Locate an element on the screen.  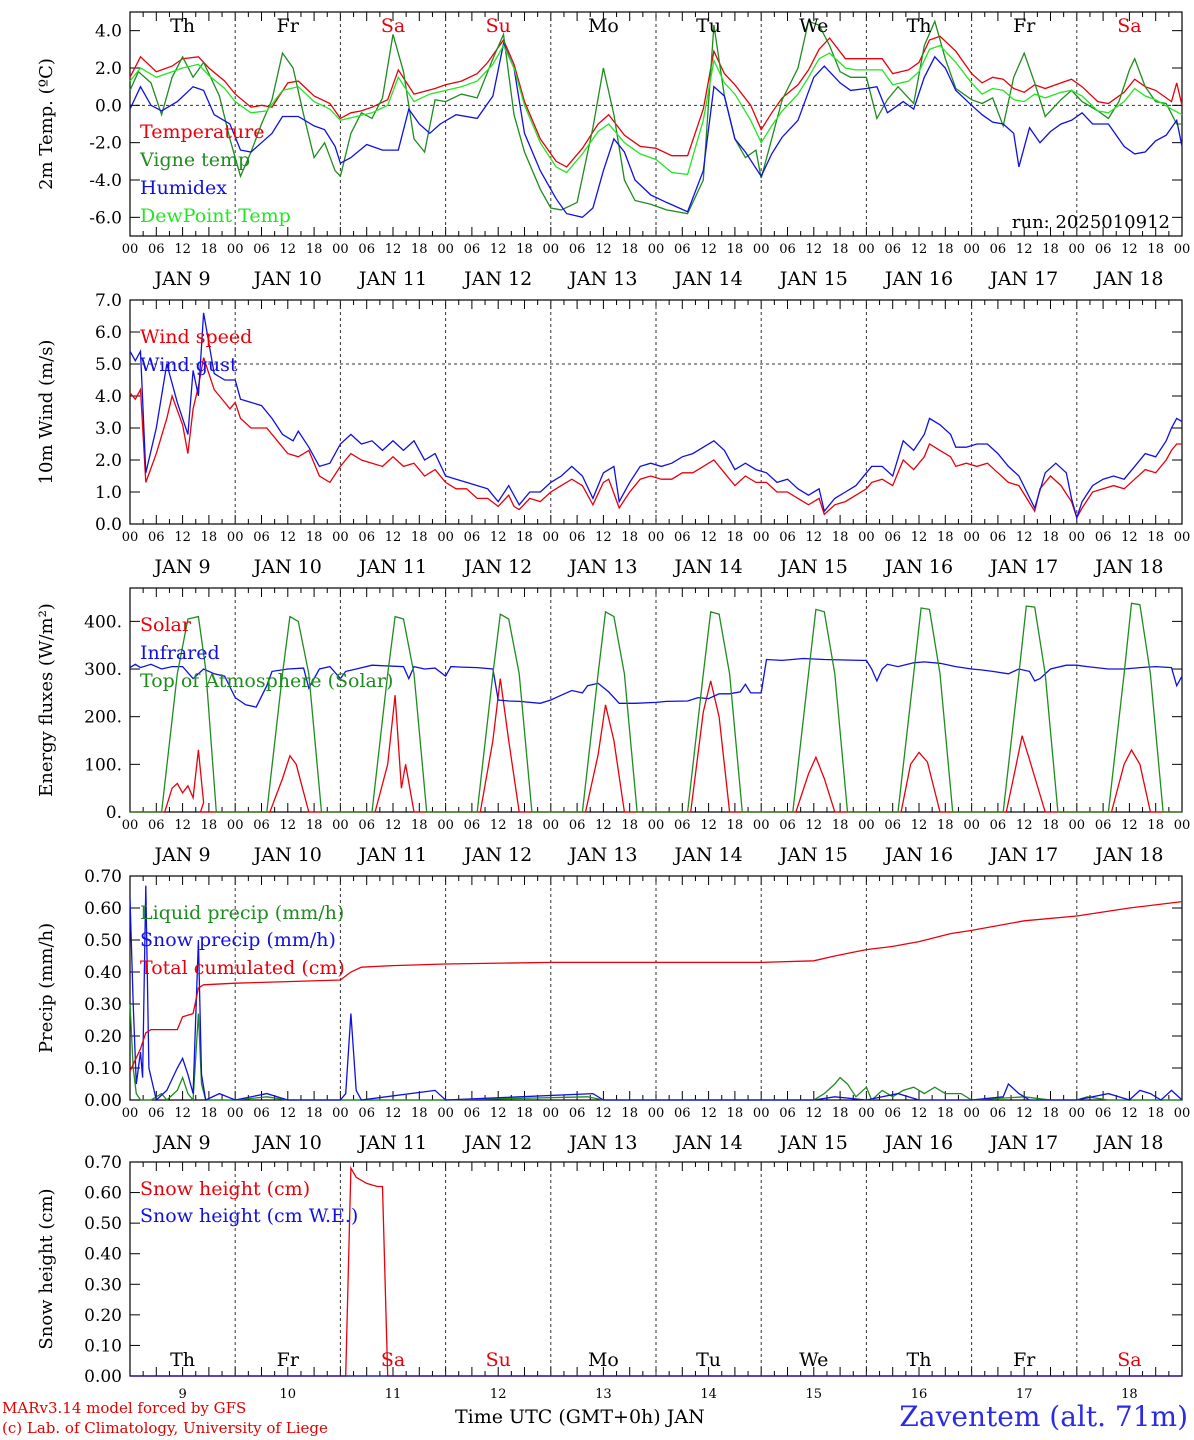
day-number-label: 12 is located at coordinates (498, 1394).